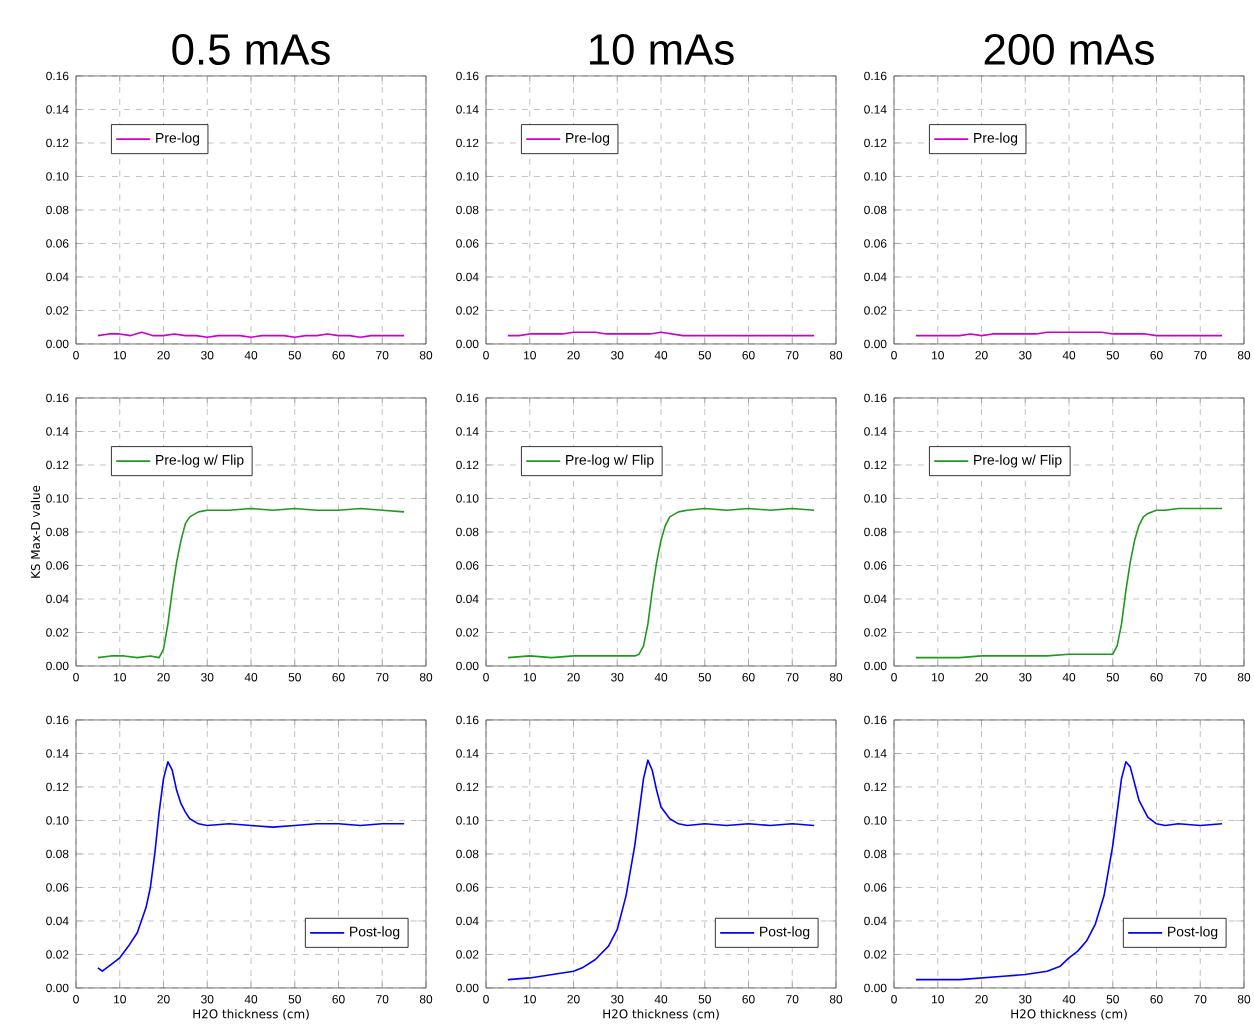  What do you see at coordinates (1069, 49) in the screenshot?
I see `chart-title: 200 mAs` at bounding box center [1069, 49].